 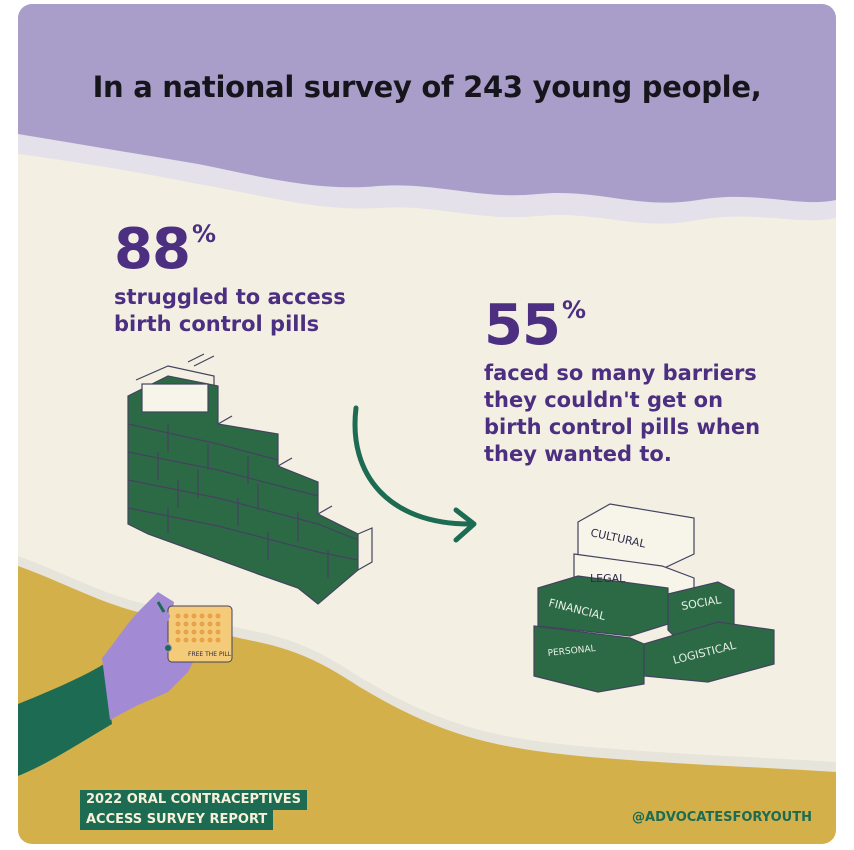 I want to click on report-tag-line-1: 2022 ORAL CONTRACEPTIVES, so click(x=194, y=800).